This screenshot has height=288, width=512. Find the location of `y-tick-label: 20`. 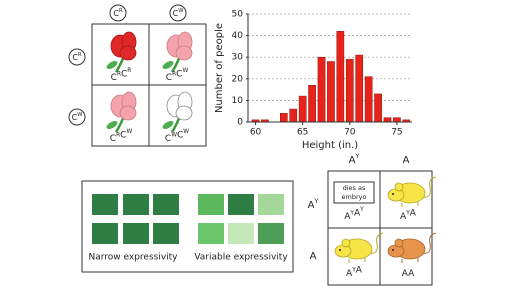

y-tick-label: 20 is located at coordinates (238, 79).